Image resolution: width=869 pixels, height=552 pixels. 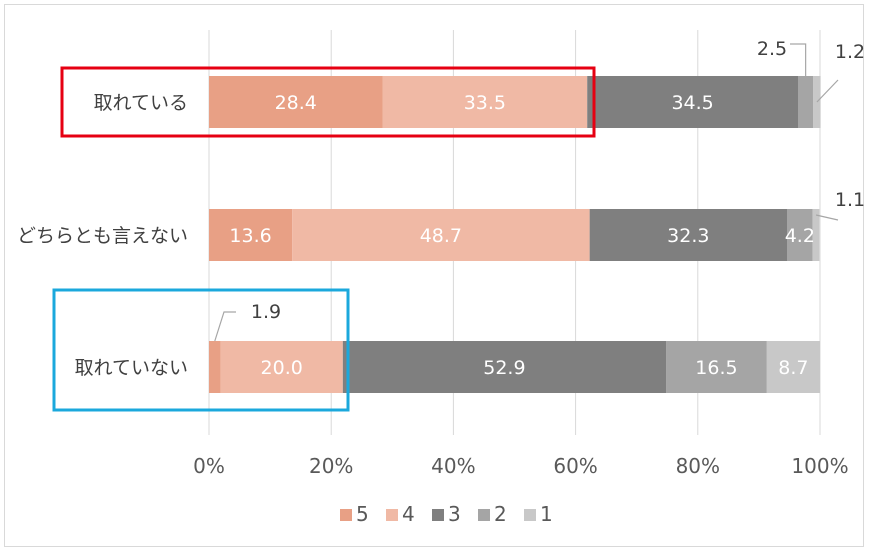 I want to click on legend-label: 3, so click(x=454, y=514).